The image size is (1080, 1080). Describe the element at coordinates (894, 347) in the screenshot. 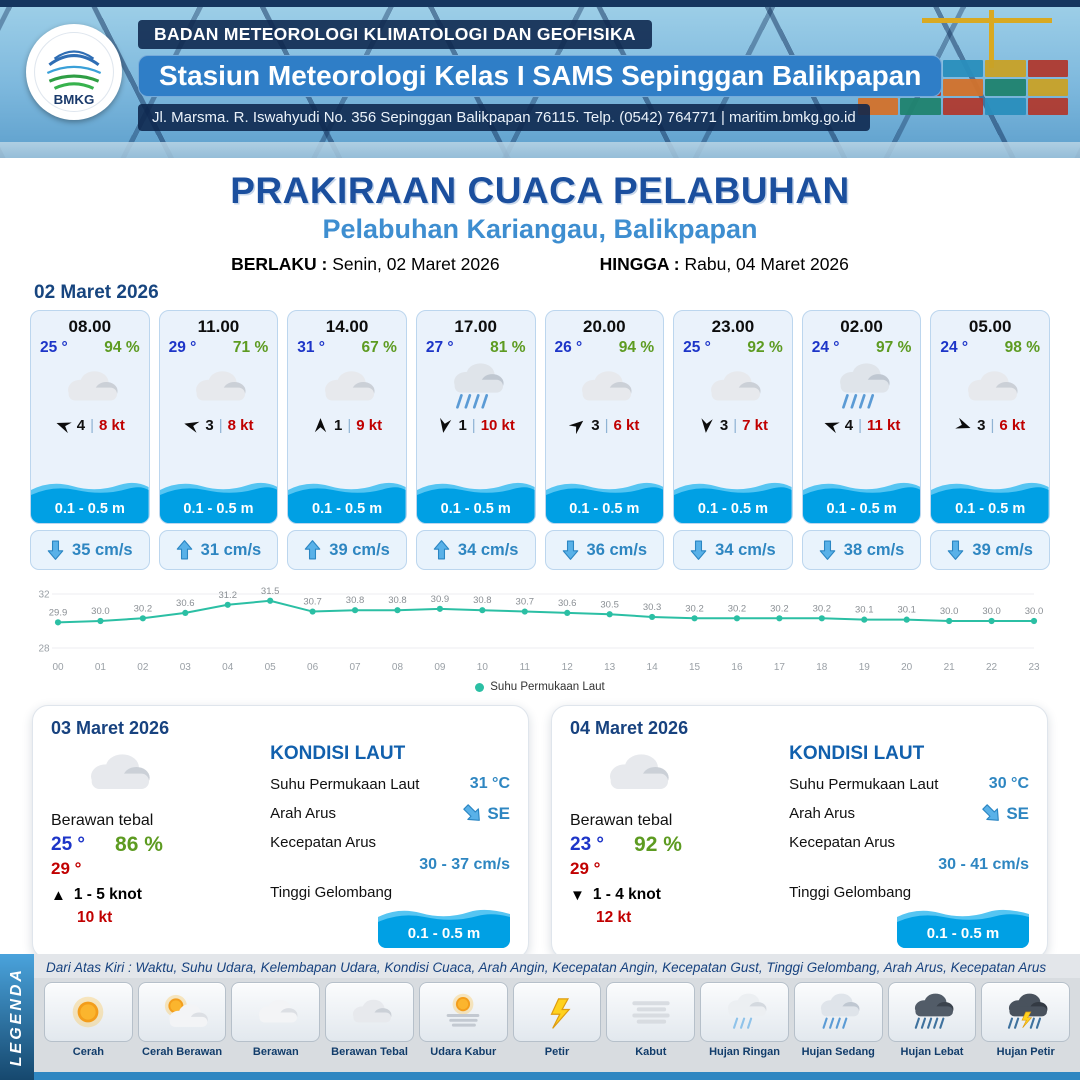

I see `humidity: 97 %` at that location.